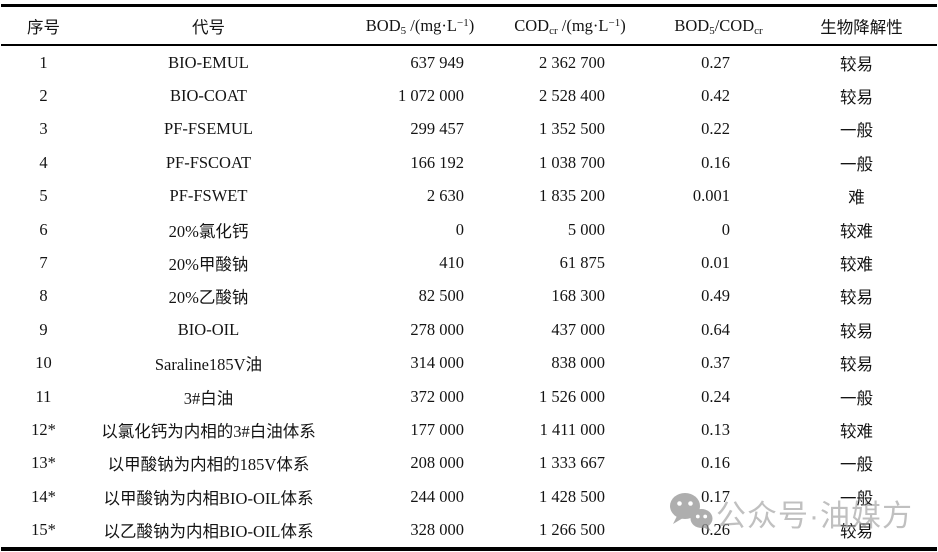  What do you see at coordinates (43, 96) in the screenshot?
I see `cell-row-number: 2` at bounding box center [43, 96].